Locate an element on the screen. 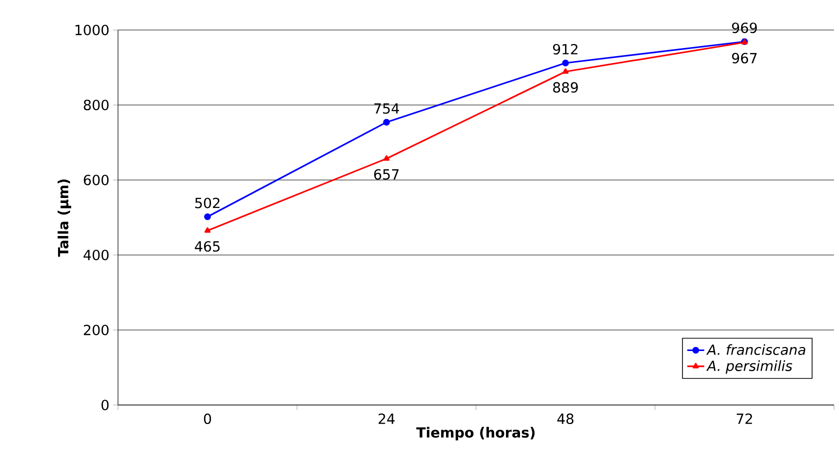 The width and height of the screenshot is (839, 476). x-axis-title: Tiempo (horas) is located at coordinates (475, 433).